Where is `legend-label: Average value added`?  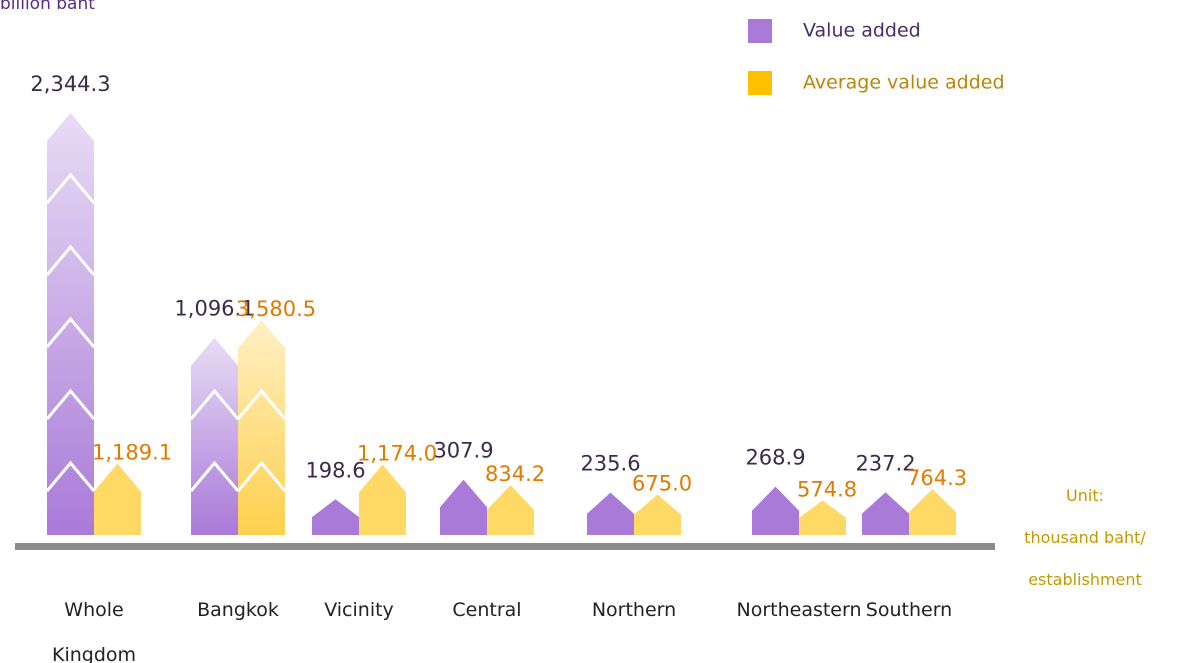 legend-label: Average value added is located at coordinates (904, 83).